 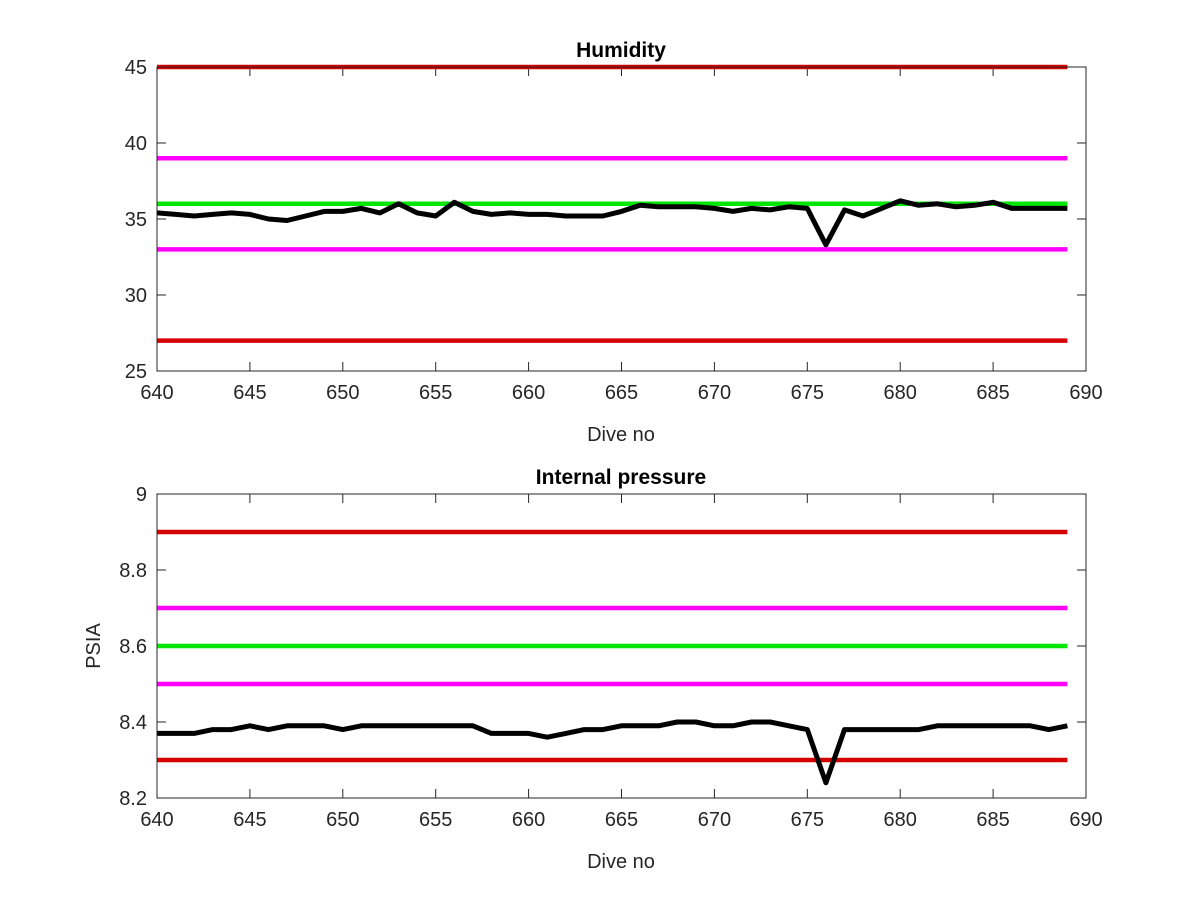 What do you see at coordinates (435, 393) in the screenshot?
I see `humidity-x-tick-label: 655` at bounding box center [435, 393].